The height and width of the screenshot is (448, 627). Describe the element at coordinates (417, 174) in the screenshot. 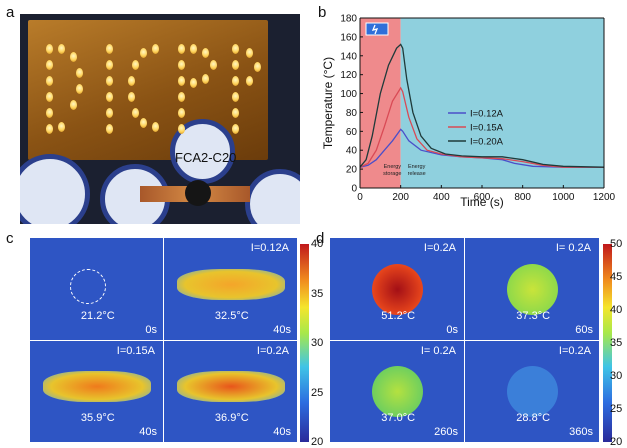

I see `region-label: release` at that location.